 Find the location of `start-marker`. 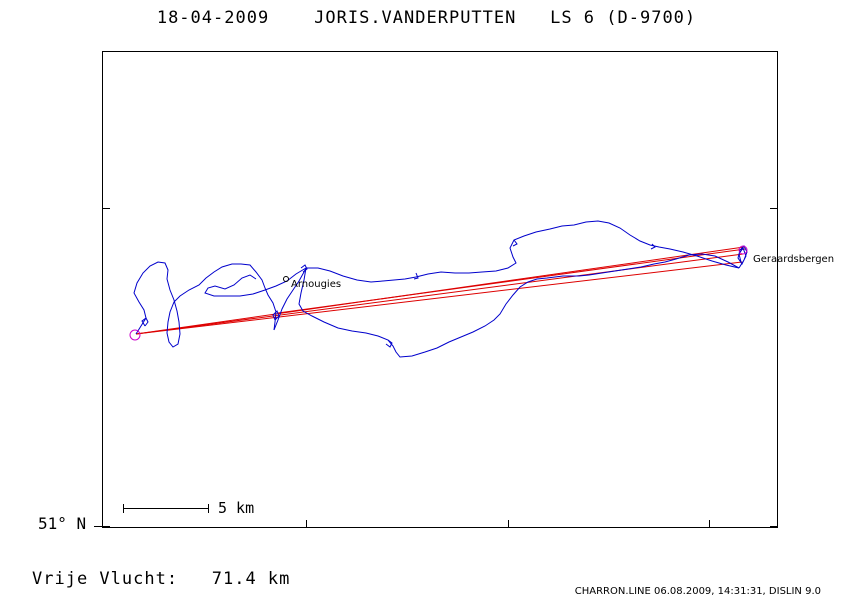

start-marker is located at coordinates (135, 335).